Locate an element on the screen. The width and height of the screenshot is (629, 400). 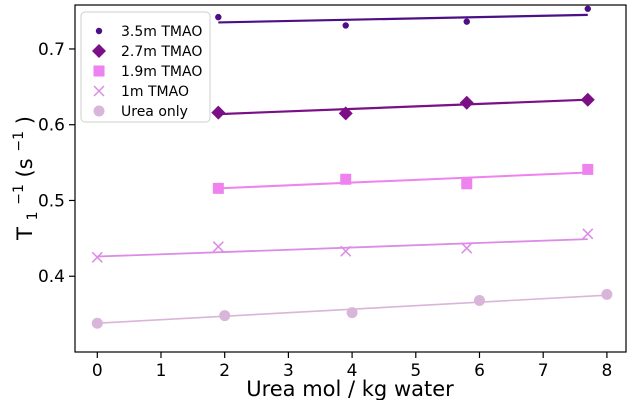
y-tick-label: 0.6 is located at coordinates (51, 126).